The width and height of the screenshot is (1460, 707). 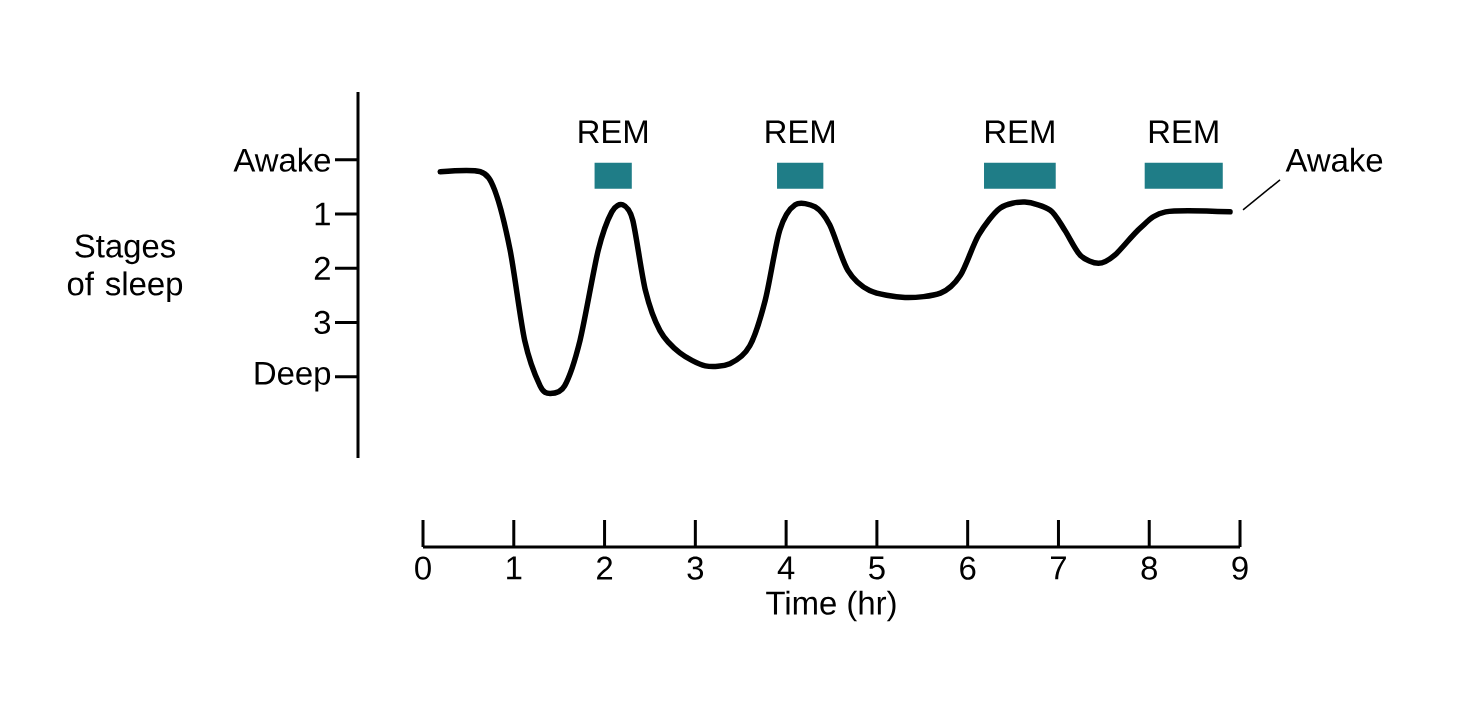 What do you see at coordinates (786, 568) in the screenshot?
I see `x-tick-label: 4` at bounding box center [786, 568].